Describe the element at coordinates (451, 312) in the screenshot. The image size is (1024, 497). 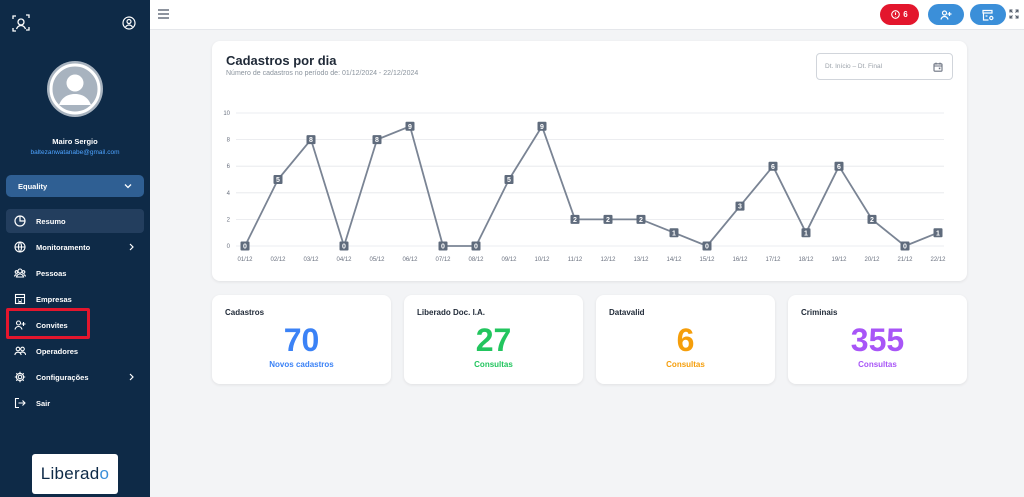
I see `stat-title: Liberado Doc. I.A.` at that location.